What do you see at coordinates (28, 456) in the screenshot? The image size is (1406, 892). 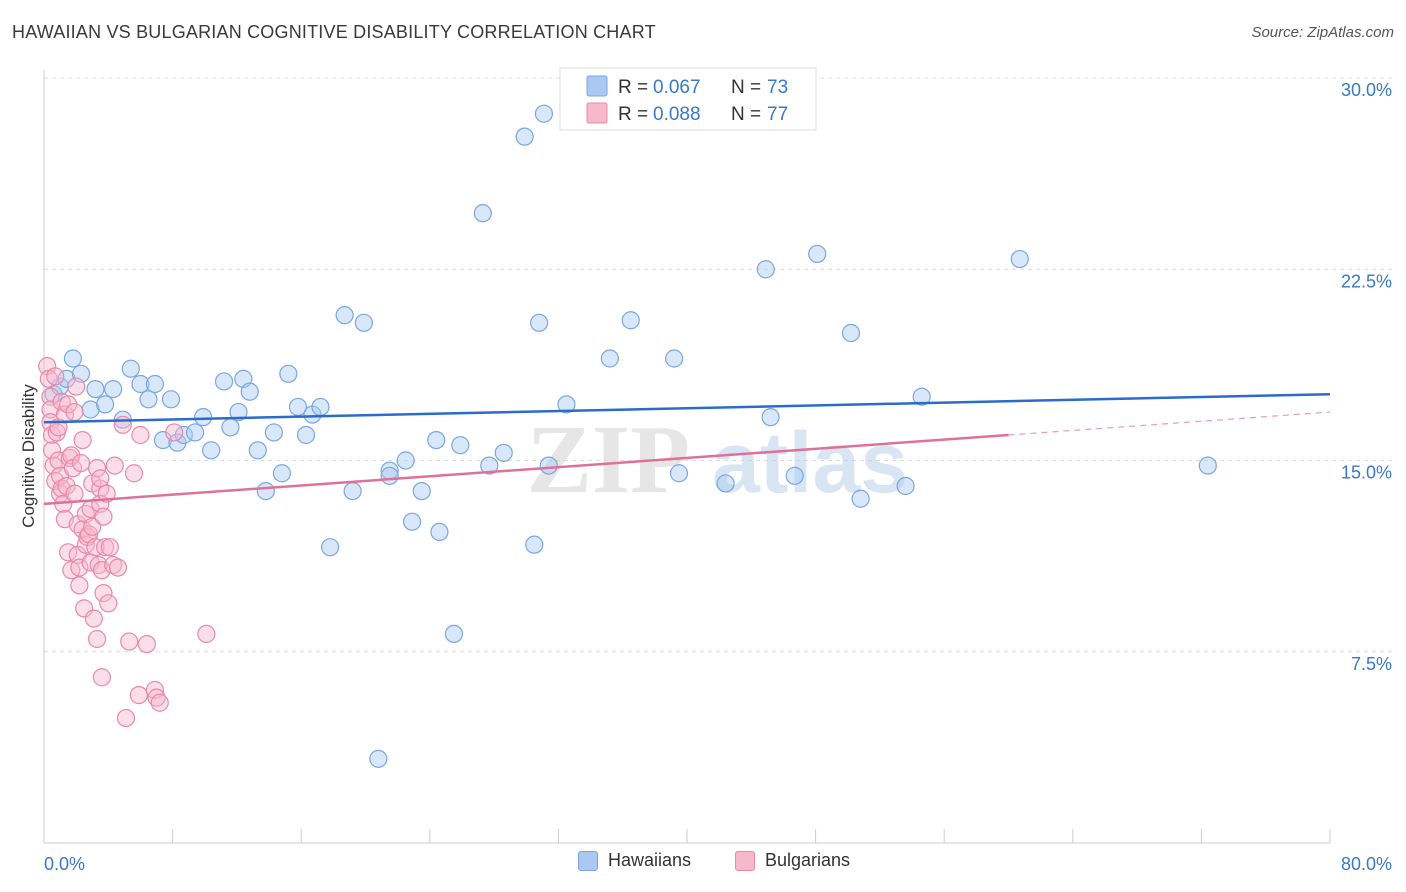 I see `y-axis-label: Cognitive Disability` at bounding box center [28, 456].